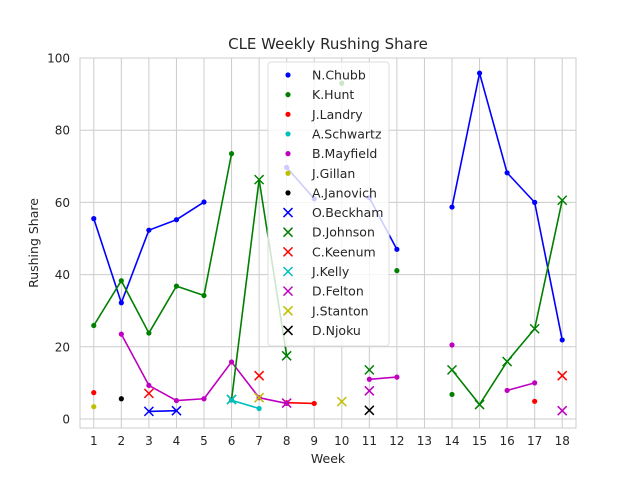 Image resolution: width=640 pixels, height=484 pixels. I want to click on legend-label: J.Gillan, so click(333, 173).